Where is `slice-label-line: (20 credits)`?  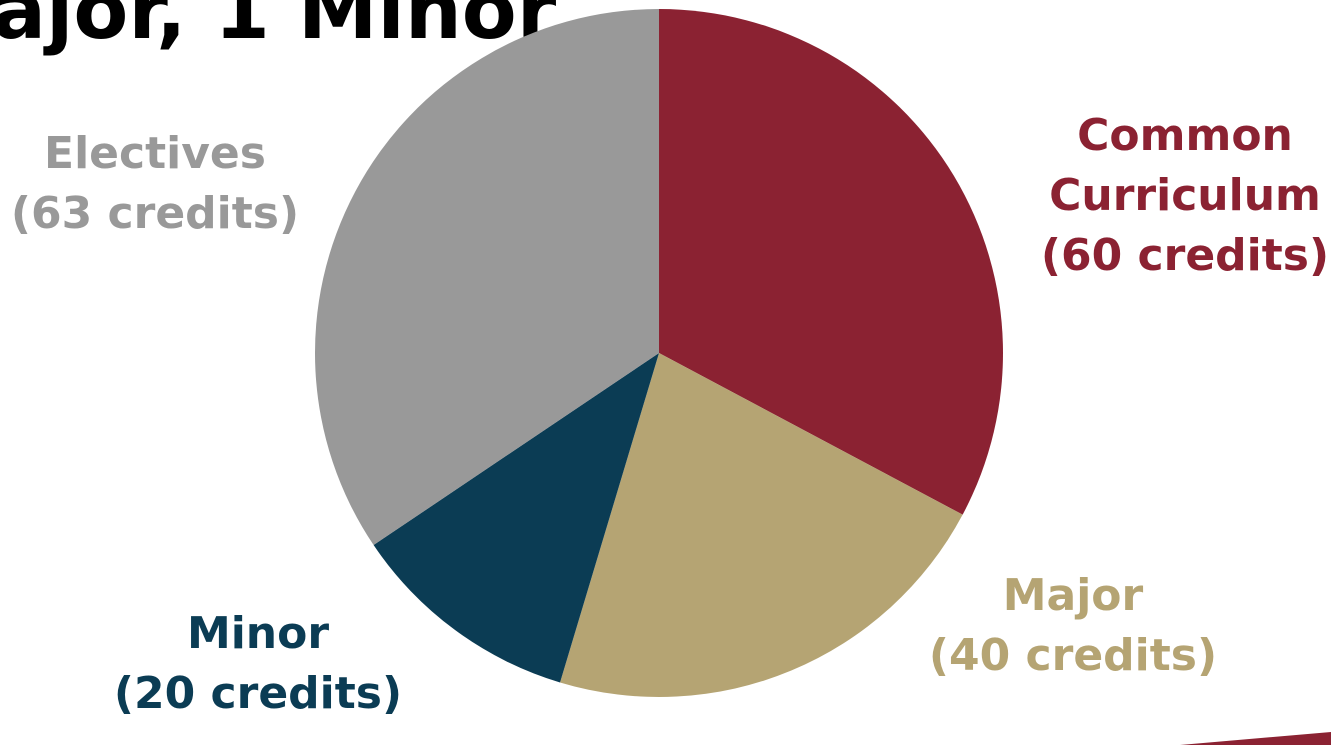 slice-label-line: (20 credits) is located at coordinates (258, 693).